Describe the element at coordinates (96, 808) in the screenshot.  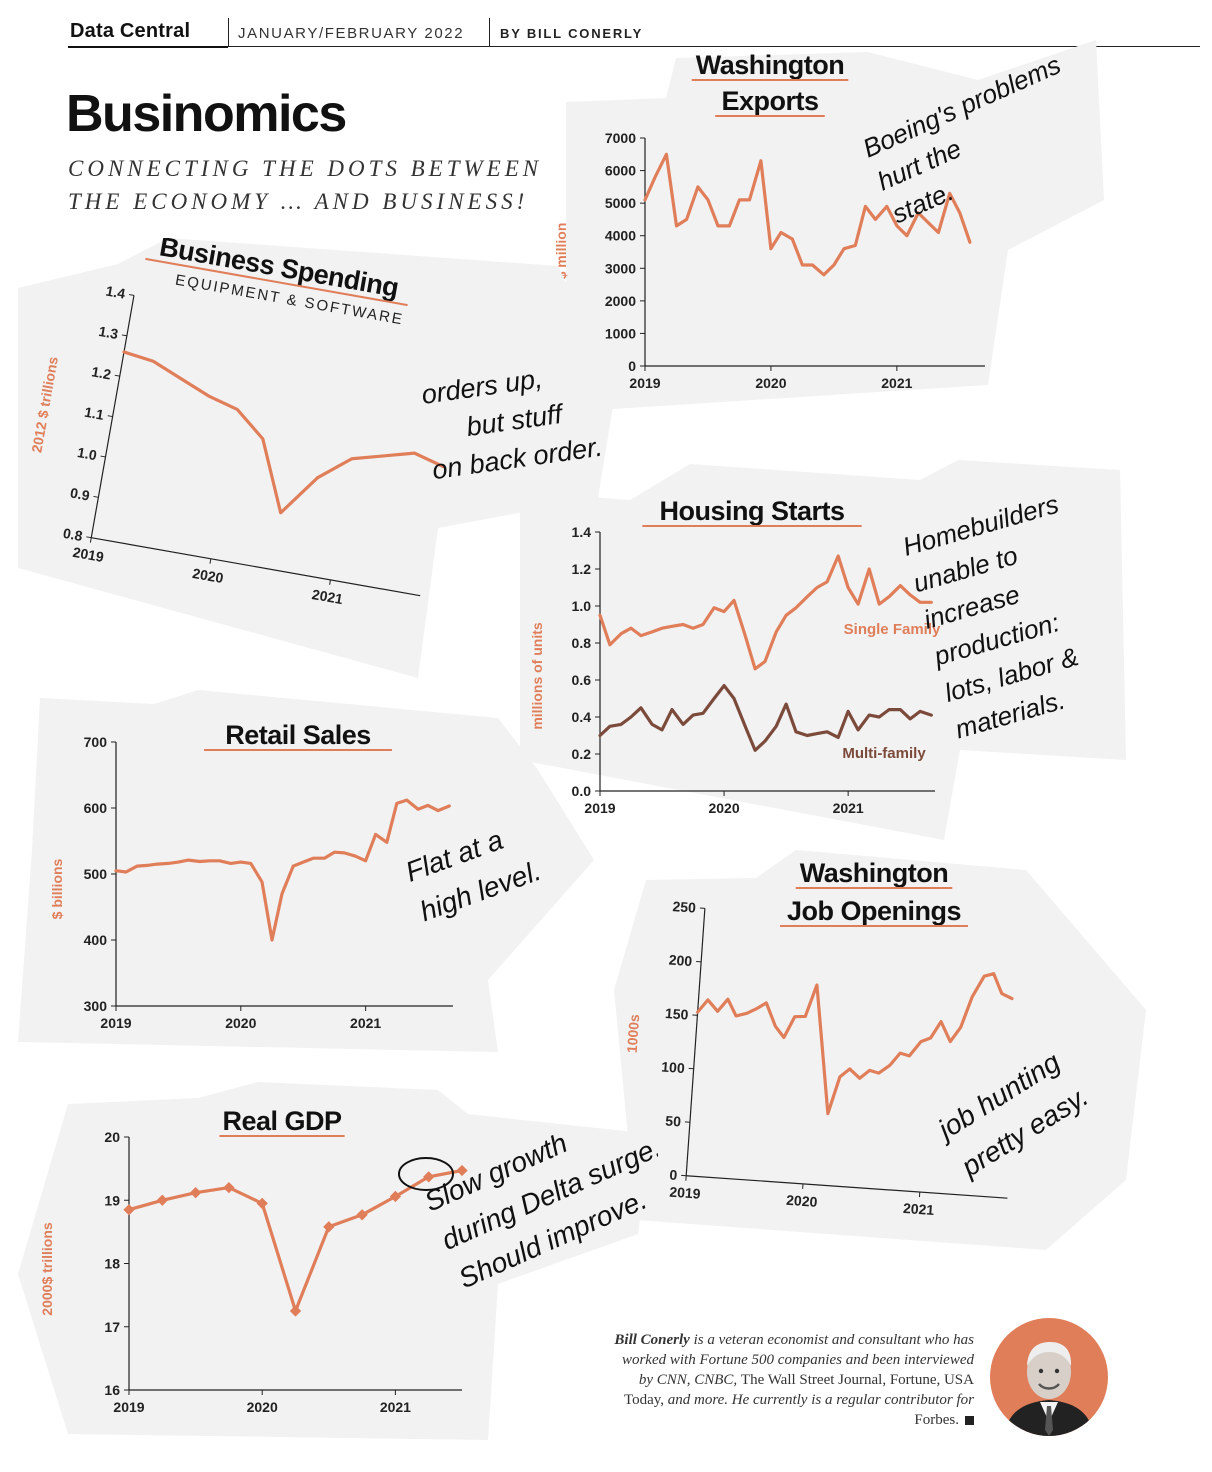
I see `y-tick-label: 600` at that location.